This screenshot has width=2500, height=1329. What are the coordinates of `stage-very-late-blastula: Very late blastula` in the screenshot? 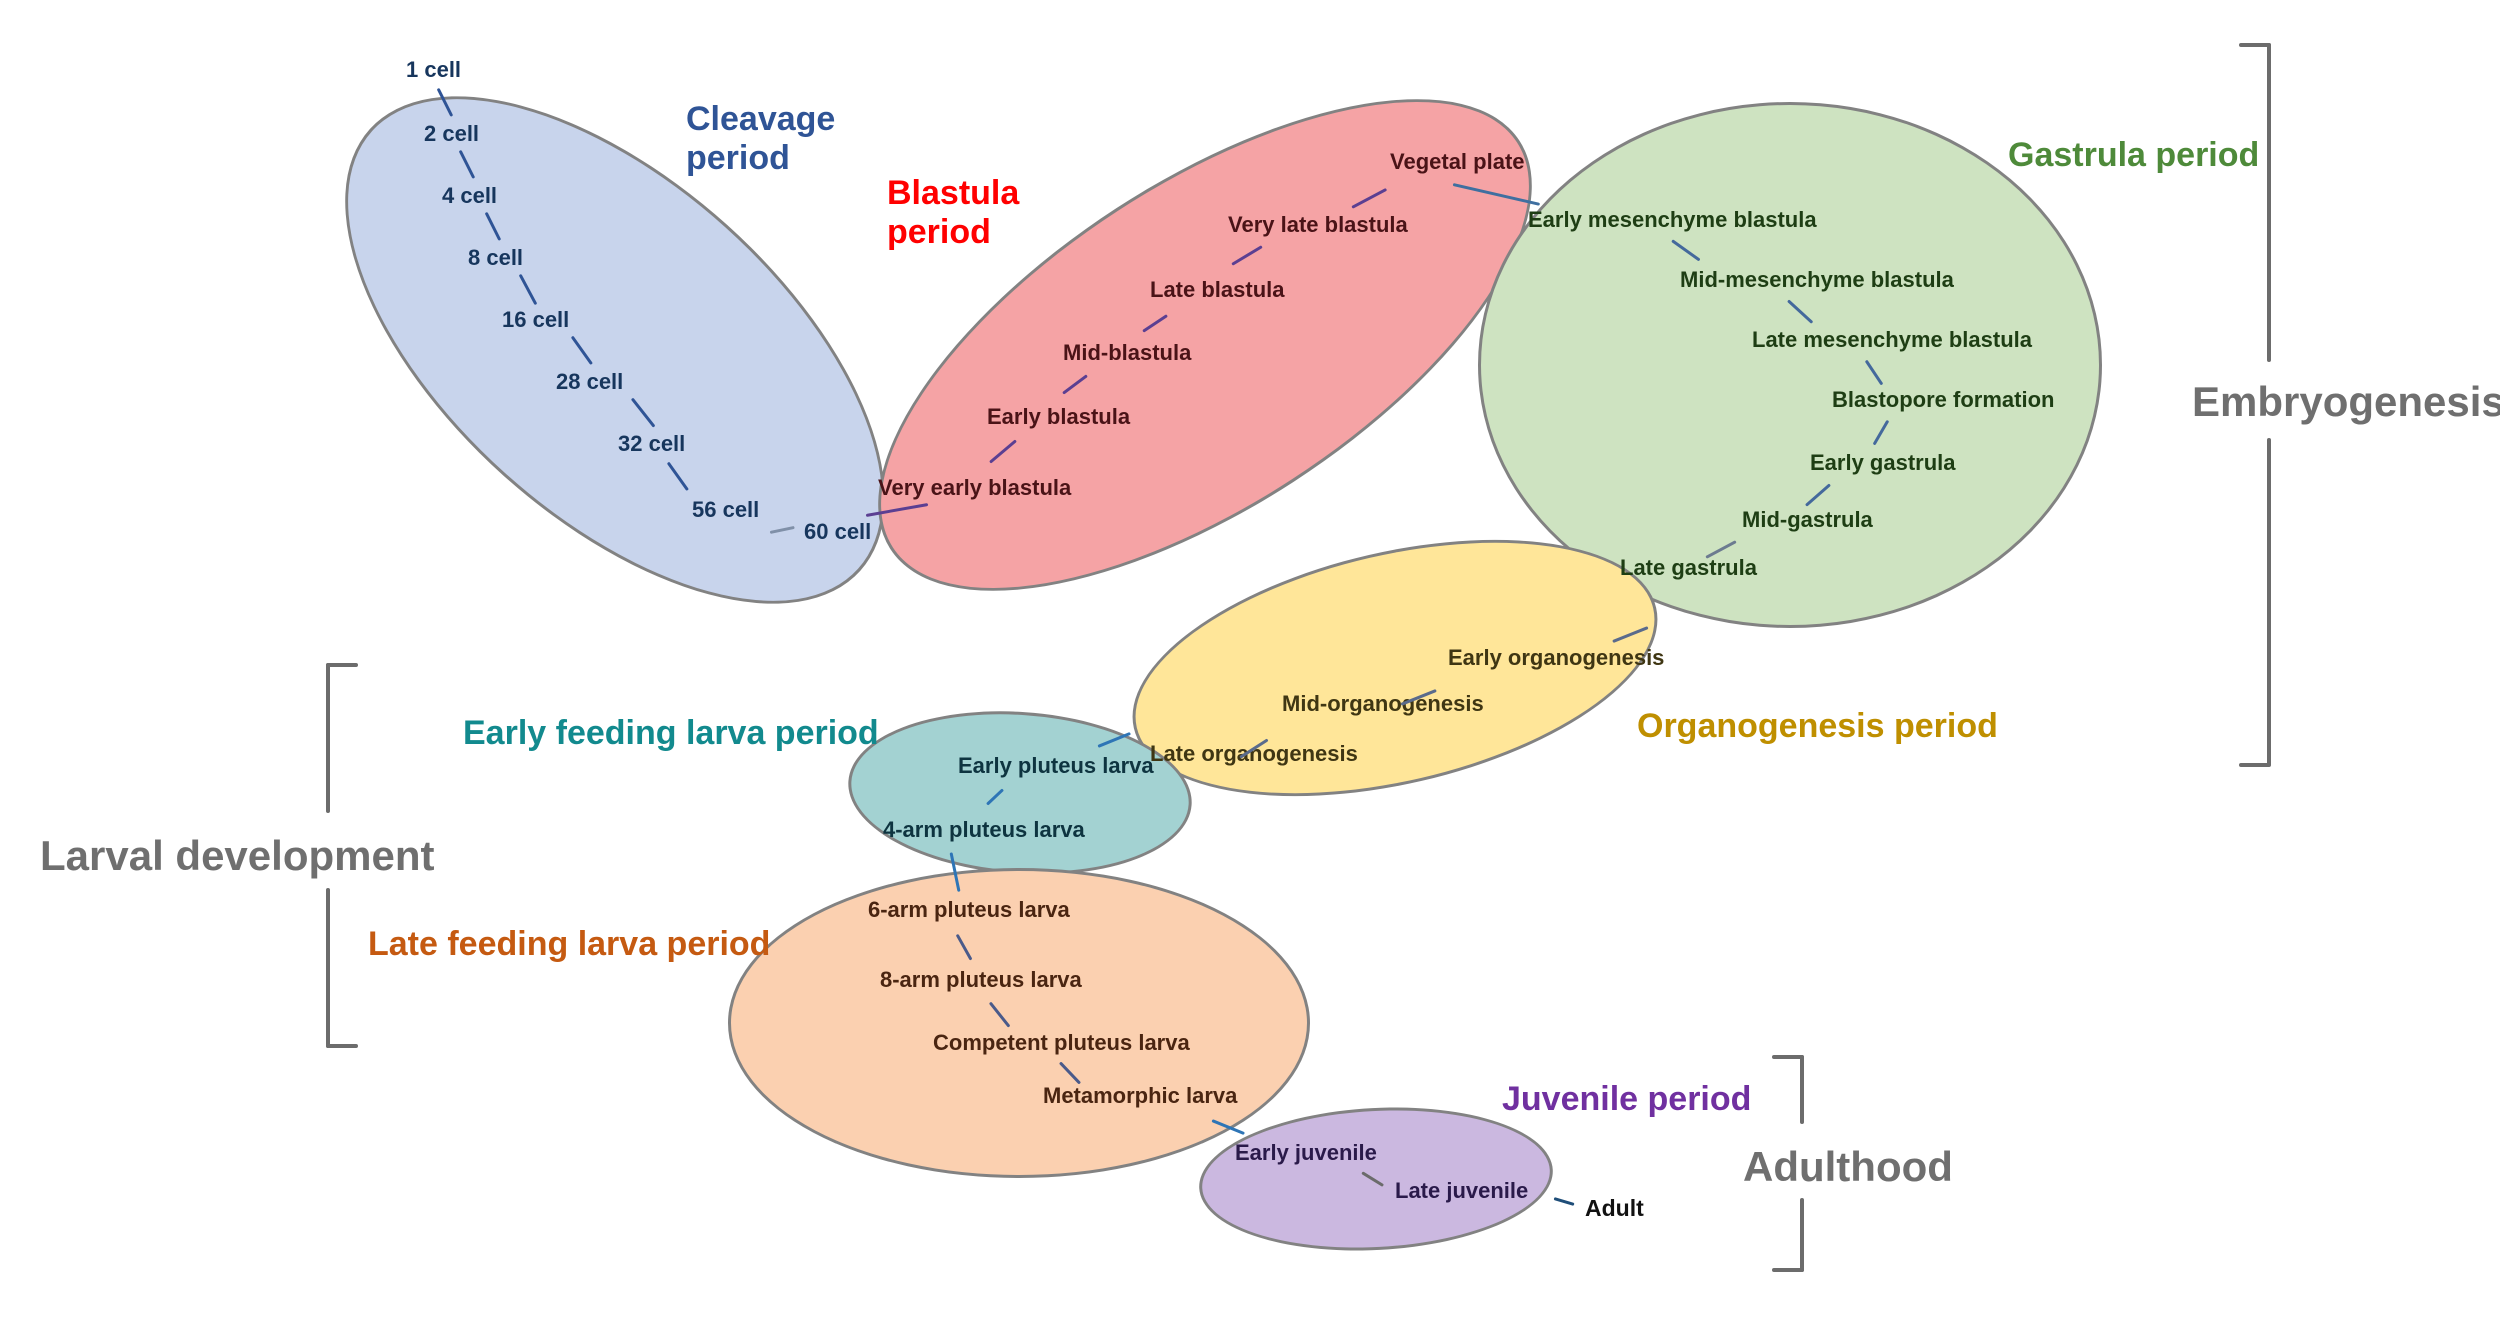 It's located at (1318, 224).